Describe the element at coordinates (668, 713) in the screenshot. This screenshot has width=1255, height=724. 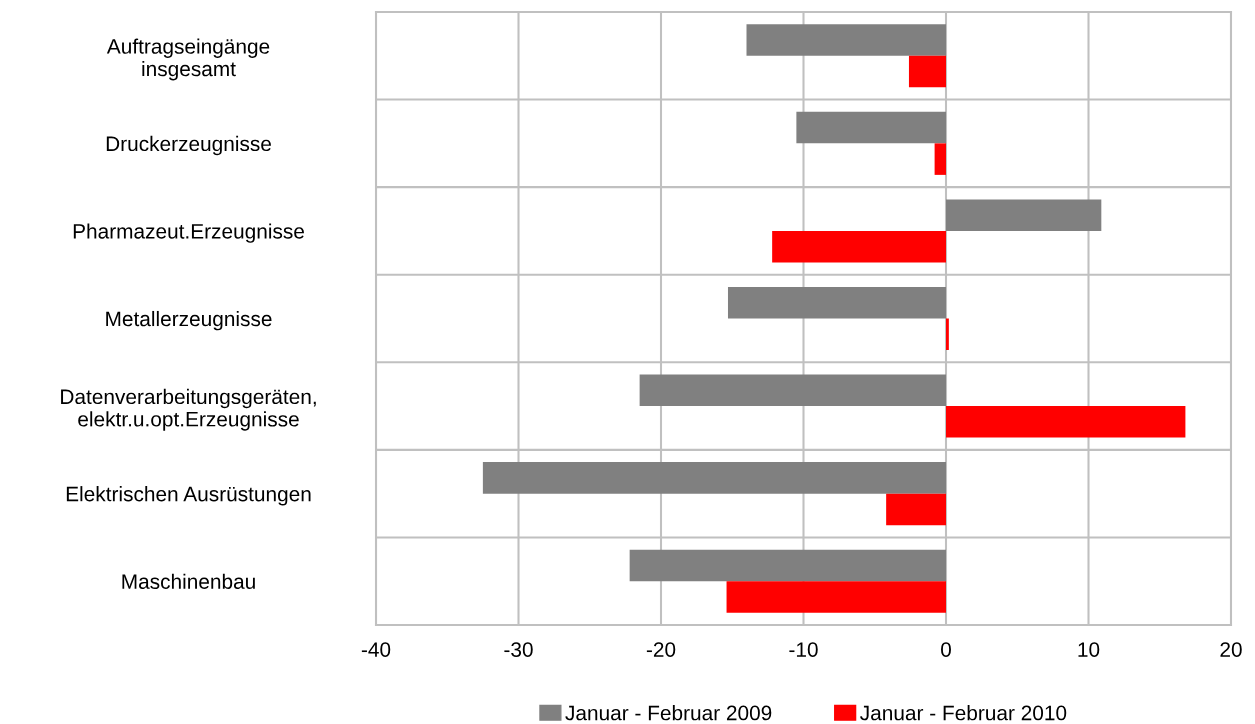
I see `legend-label: Januar - Februar 2009` at that location.